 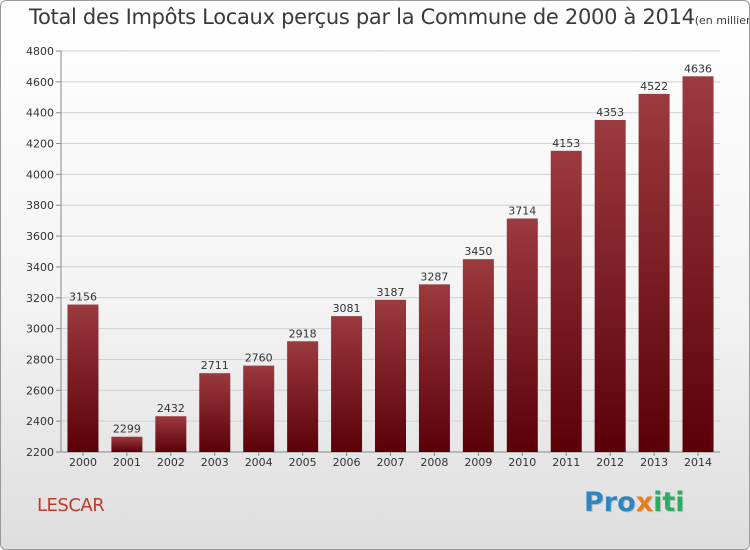 What do you see at coordinates (654, 86) in the screenshot?
I see `data-label-2013: 4522` at bounding box center [654, 86].